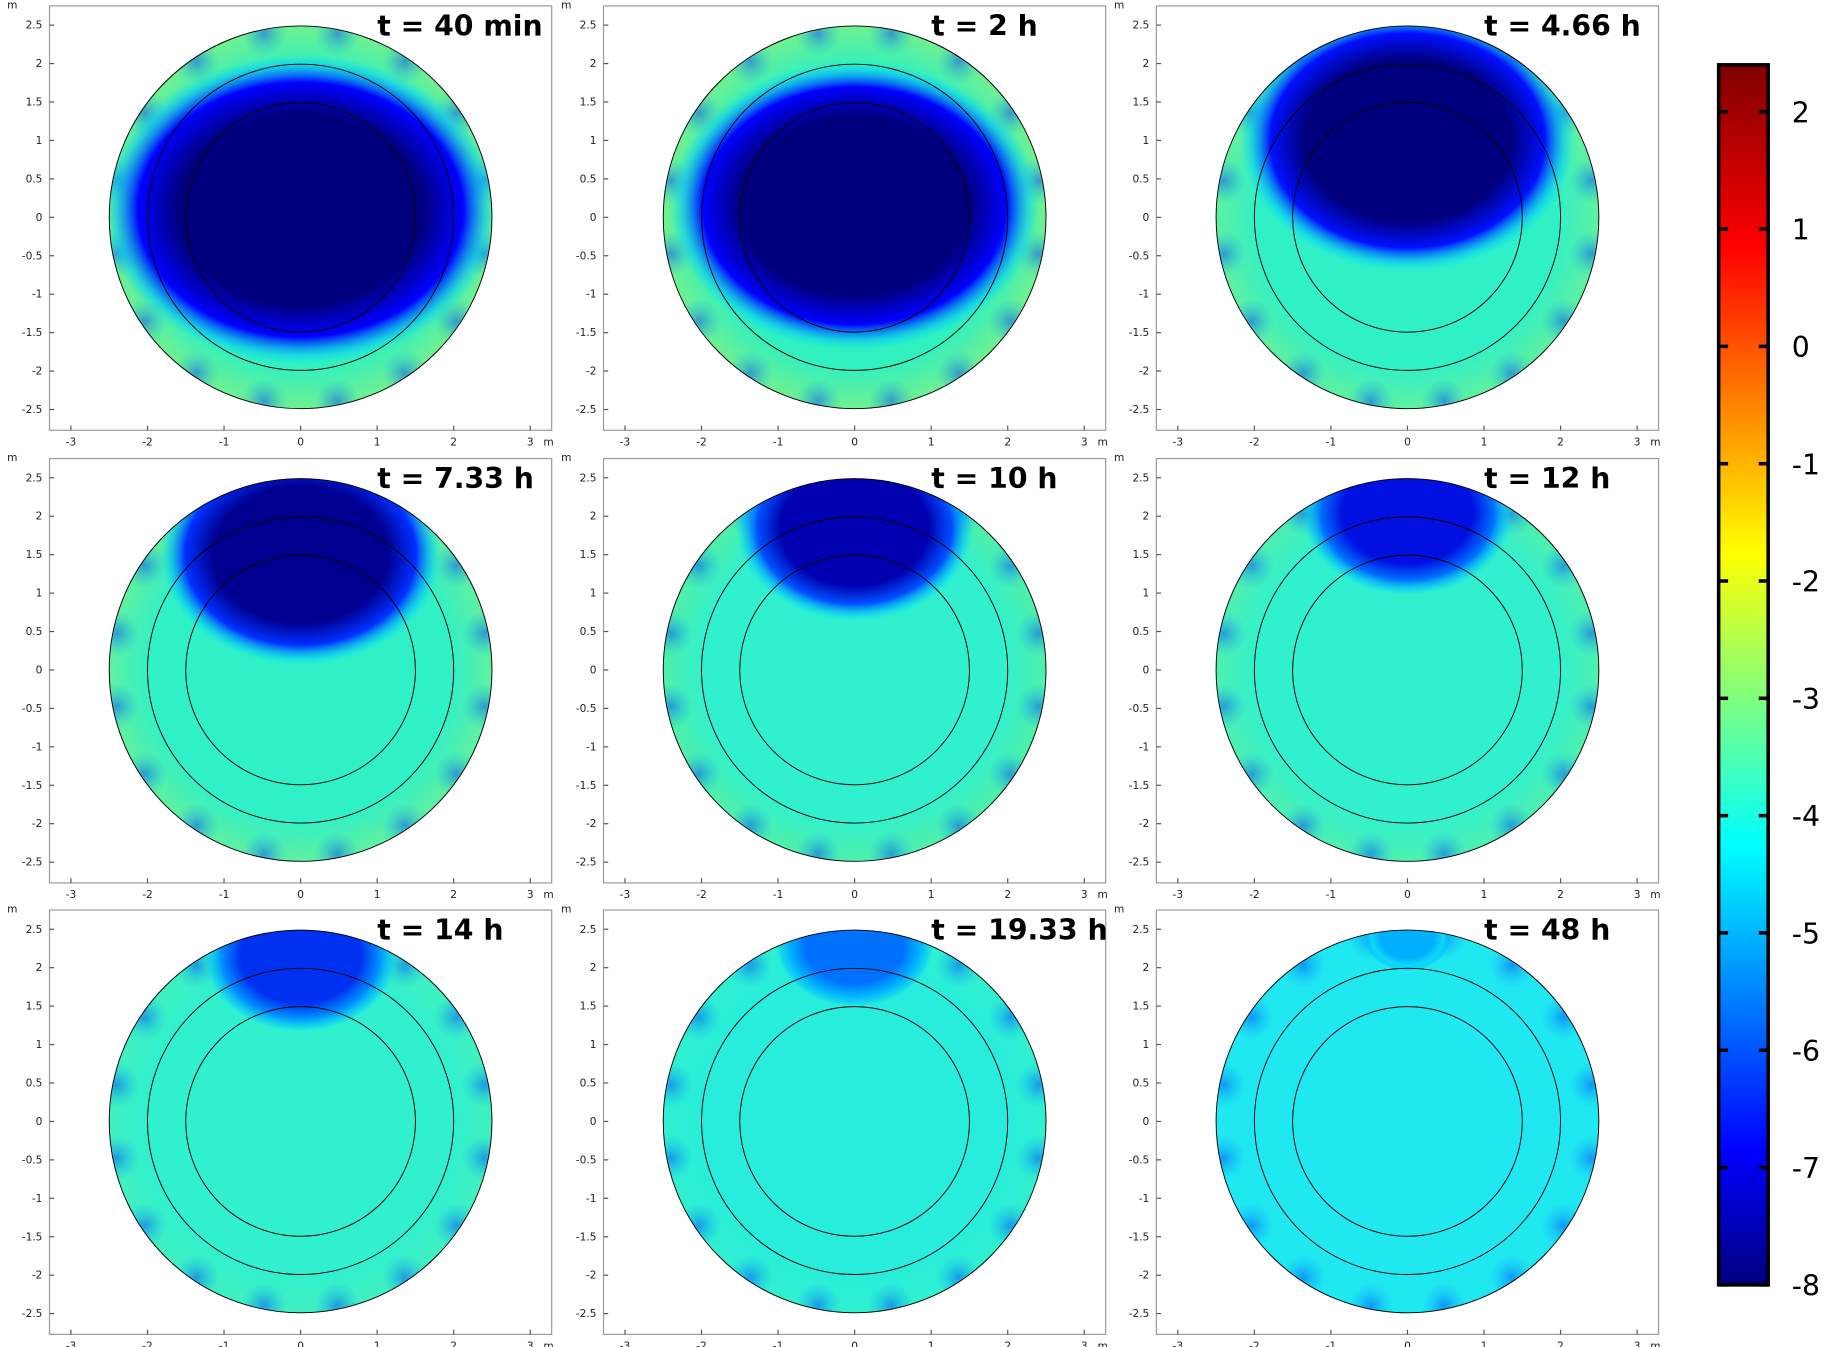  I want to click on panel-title: t = 7.33 h, so click(455, 478).